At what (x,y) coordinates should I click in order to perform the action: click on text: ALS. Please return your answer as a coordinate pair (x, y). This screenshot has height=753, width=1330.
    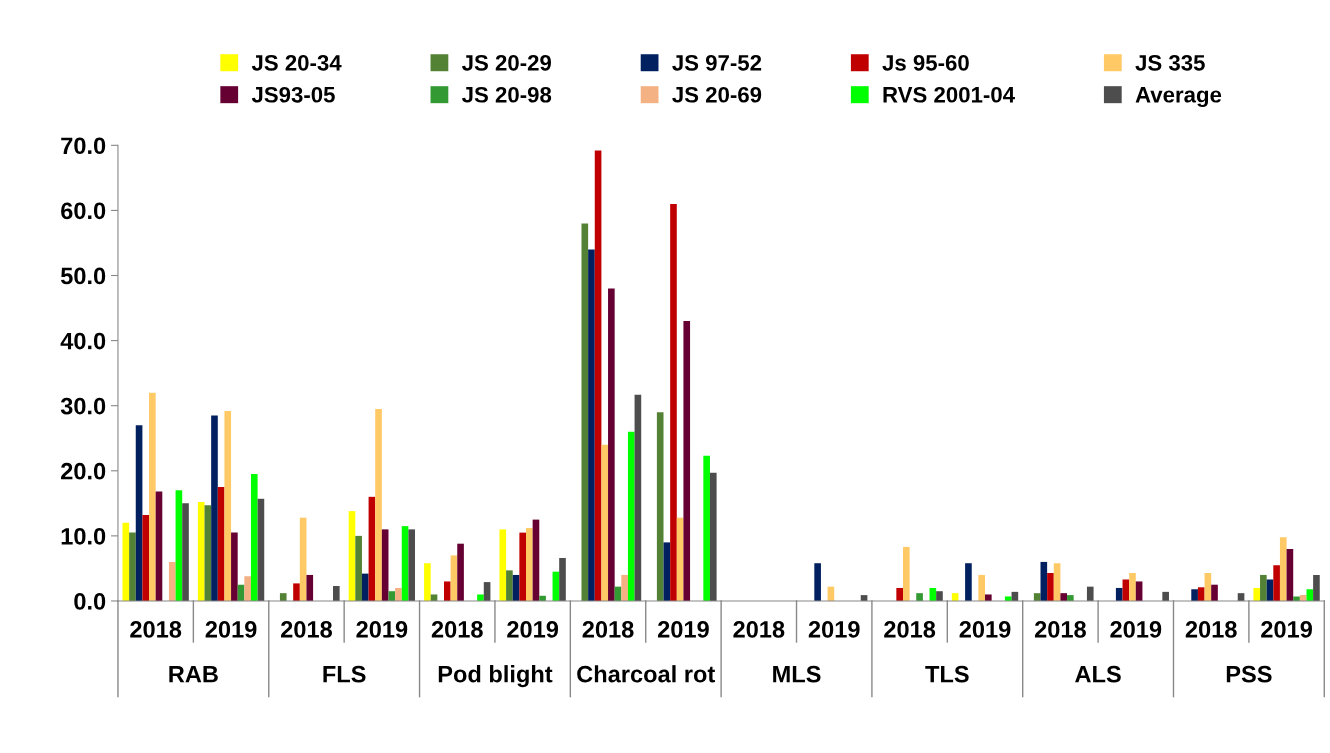
    Looking at the image, I should click on (1098, 674).